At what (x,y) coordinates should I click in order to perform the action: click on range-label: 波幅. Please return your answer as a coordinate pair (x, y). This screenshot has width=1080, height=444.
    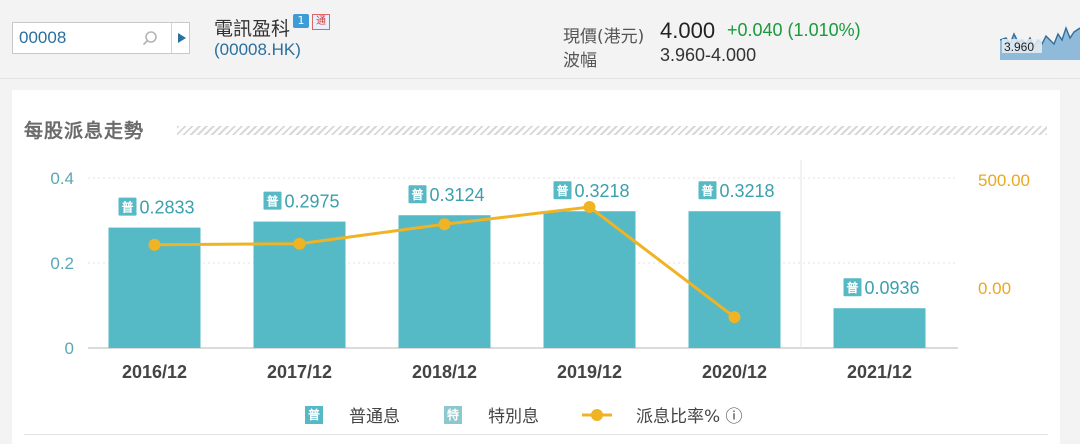
    Looking at the image, I should click on (580, 61).